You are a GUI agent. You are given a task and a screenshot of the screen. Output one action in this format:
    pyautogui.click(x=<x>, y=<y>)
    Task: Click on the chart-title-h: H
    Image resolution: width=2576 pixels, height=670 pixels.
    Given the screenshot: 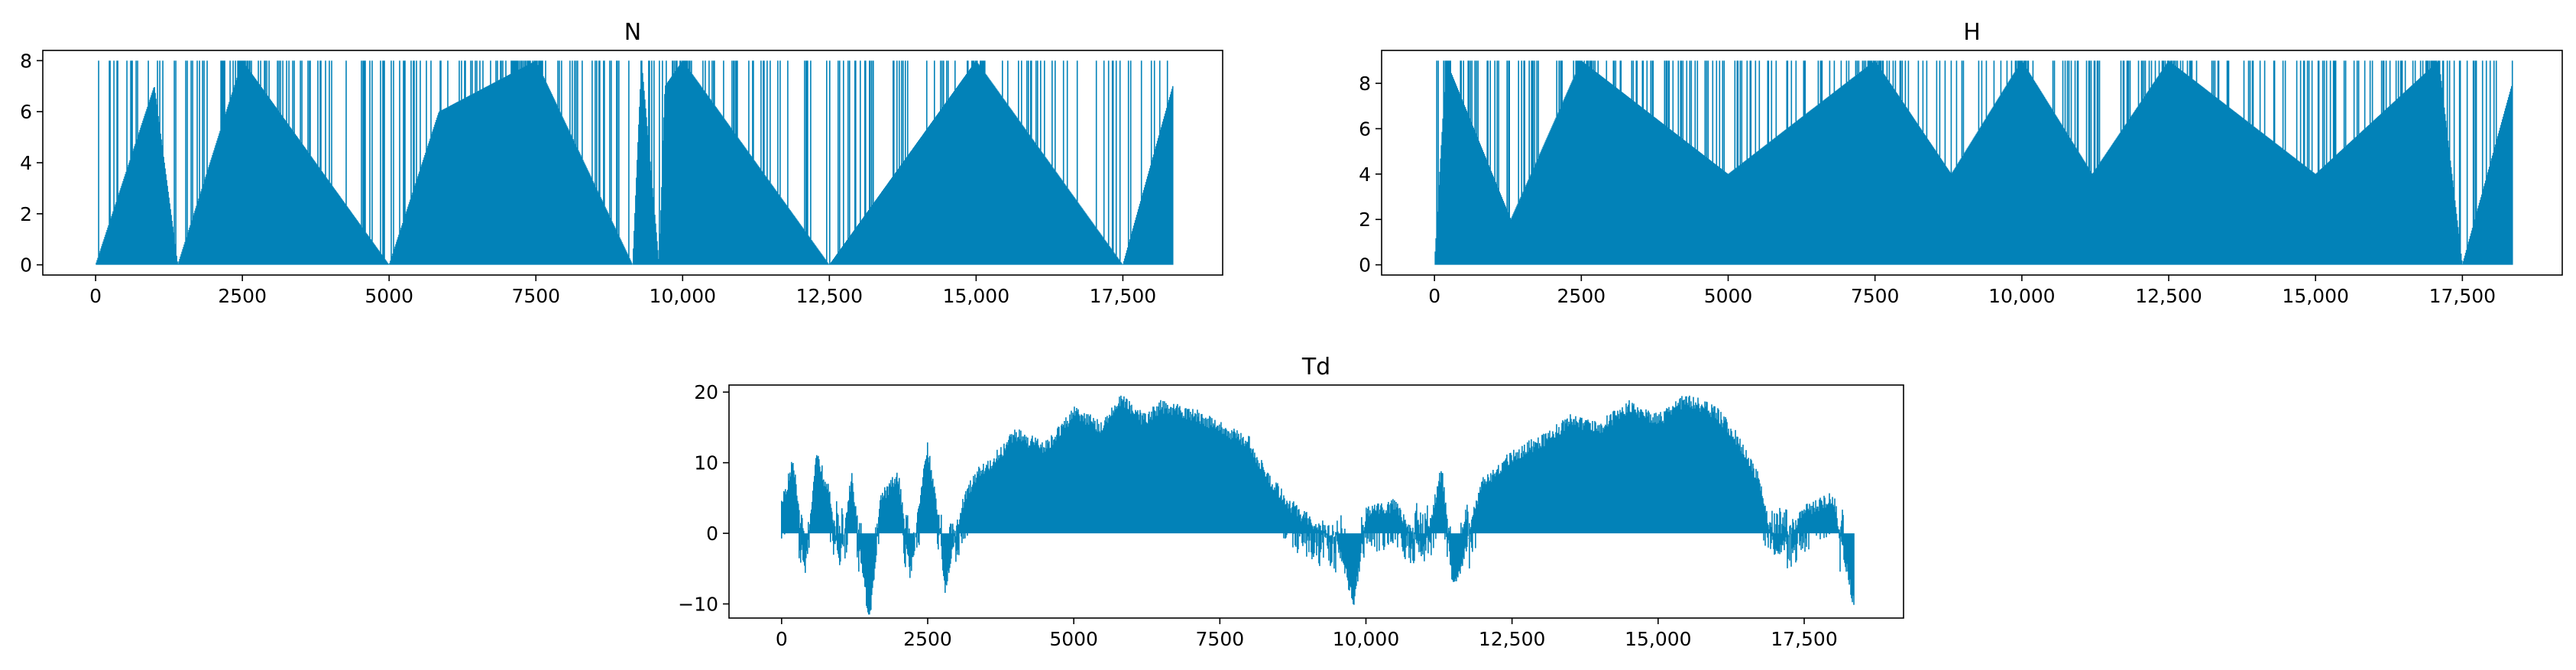 What is the action you would take?
    pyautogui.click(x=1972, y=32)
    